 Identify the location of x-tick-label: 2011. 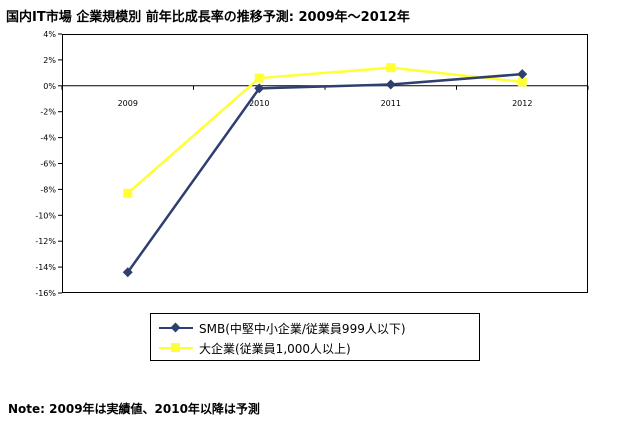
(391, 103).